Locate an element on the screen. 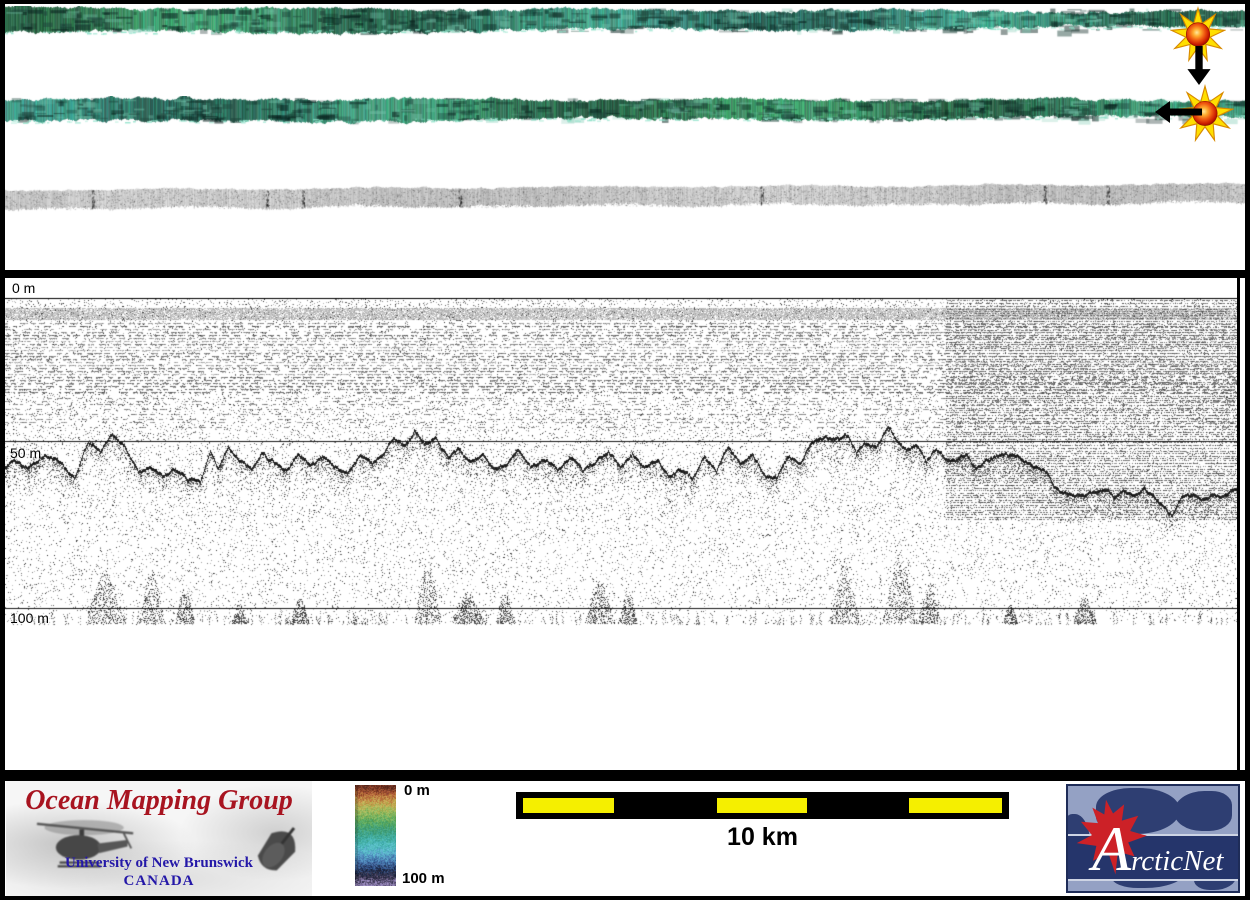 This screenshot has height=900, width=1250. arcticnet-logo: ArcticNet is located at coordinates (1153, 838).